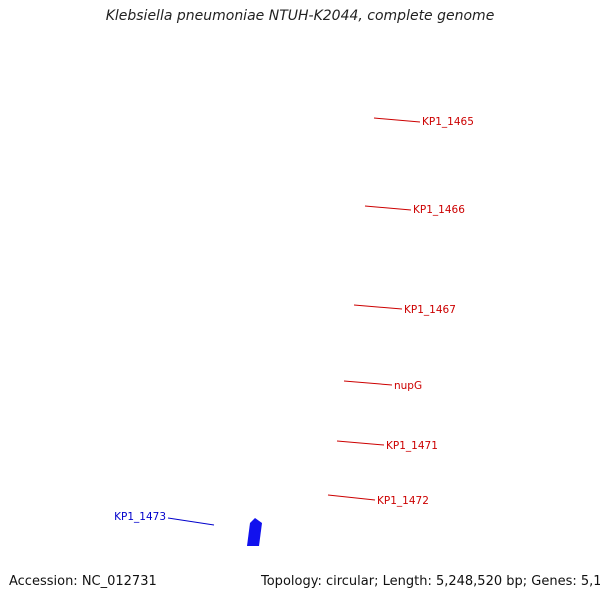  What do you see at coordinates (140, 517) in the screenshot?
I see `feature-label-kp1_1473: KP1_1473` at bounding box center [140, 517].